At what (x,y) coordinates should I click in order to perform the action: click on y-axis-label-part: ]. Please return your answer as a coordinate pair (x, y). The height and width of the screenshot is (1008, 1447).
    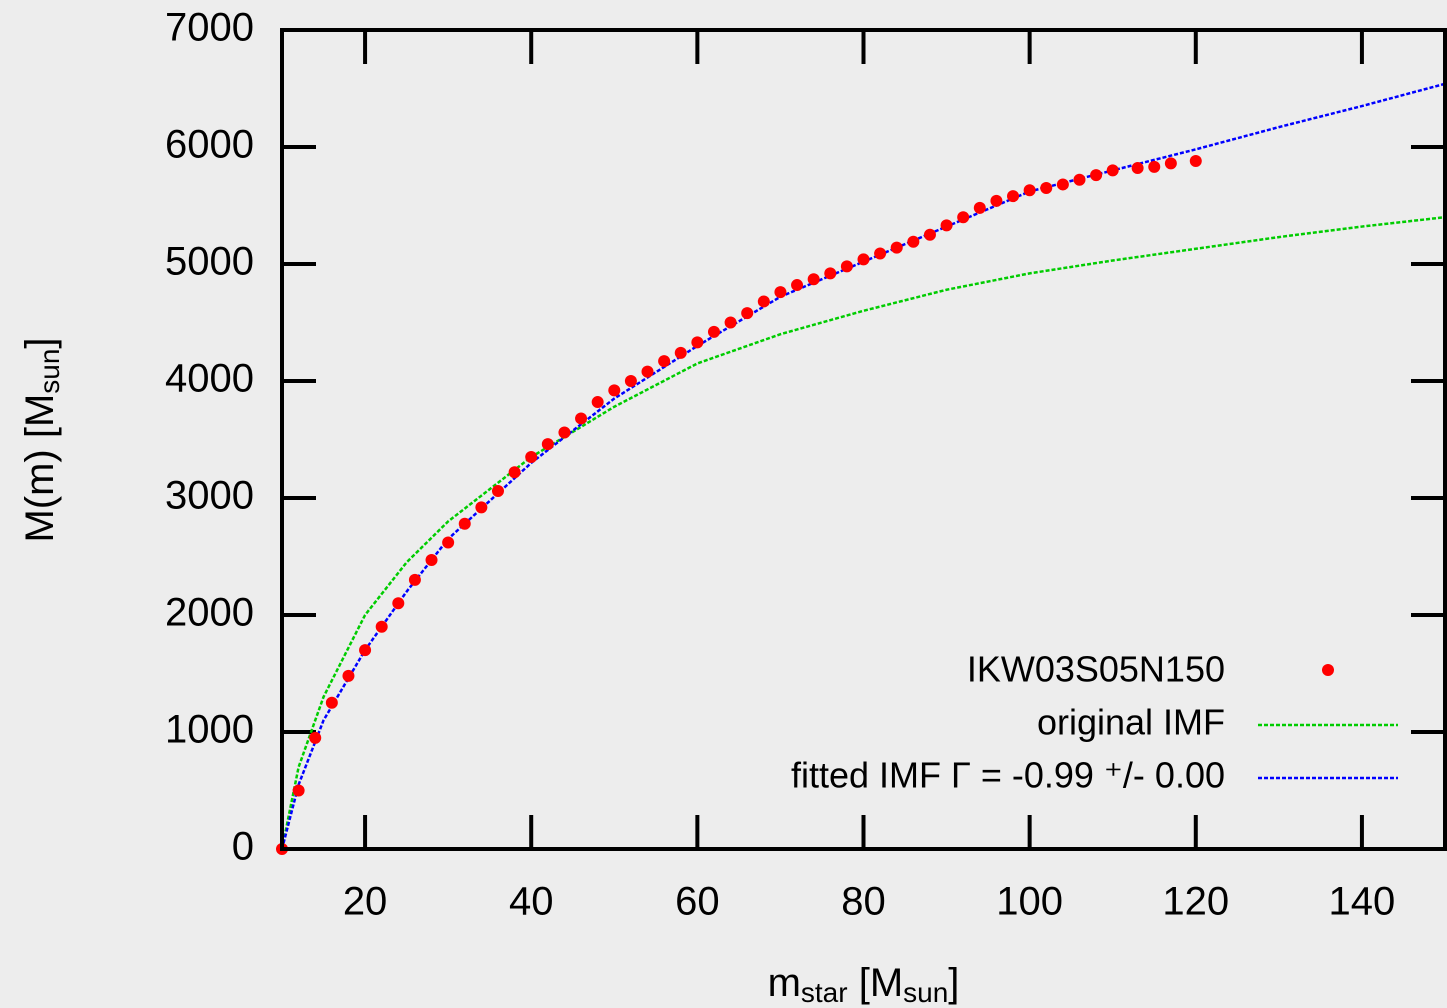
    Looking at the image, I should click on (40, 342).